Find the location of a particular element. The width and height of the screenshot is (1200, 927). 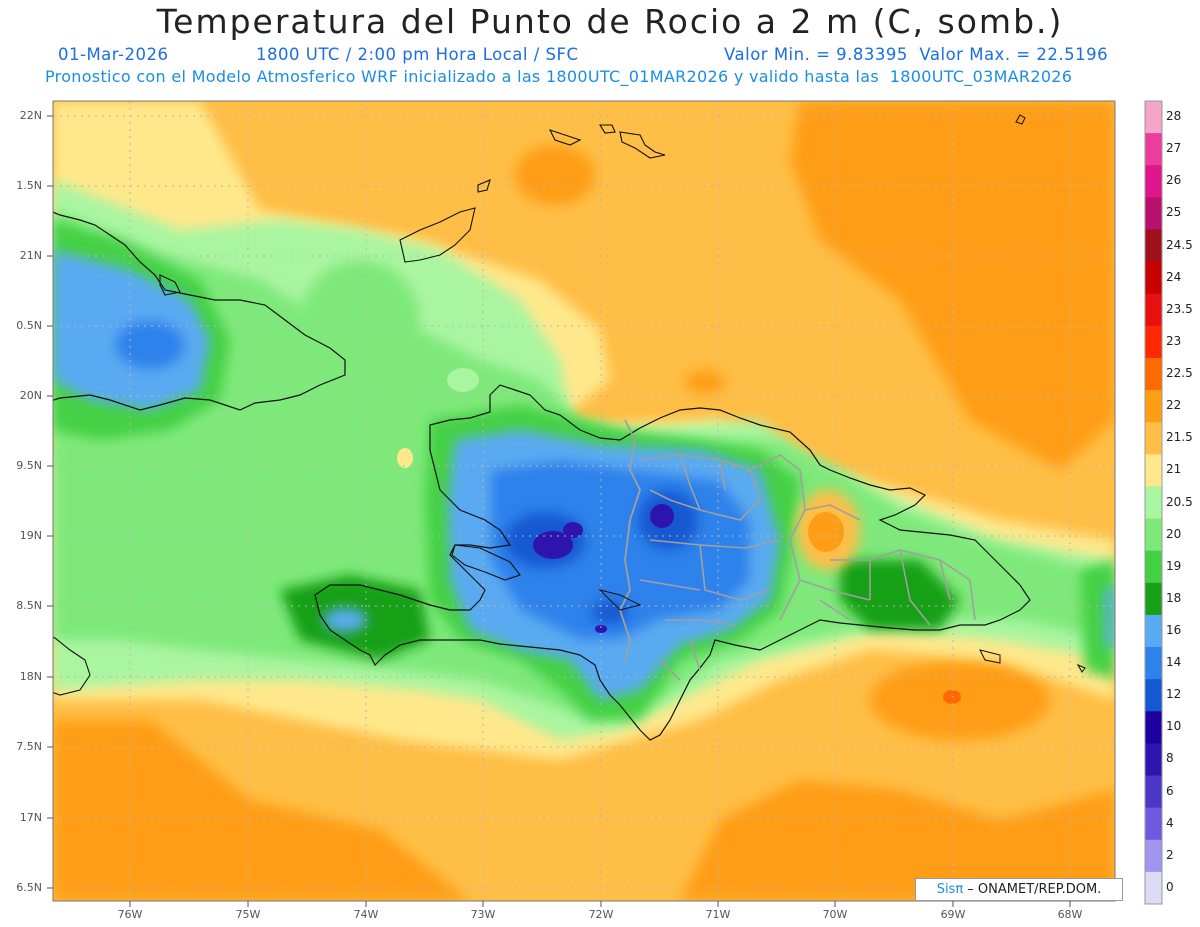

color-scale-label: 27 is located at coordinates (1174, 148).